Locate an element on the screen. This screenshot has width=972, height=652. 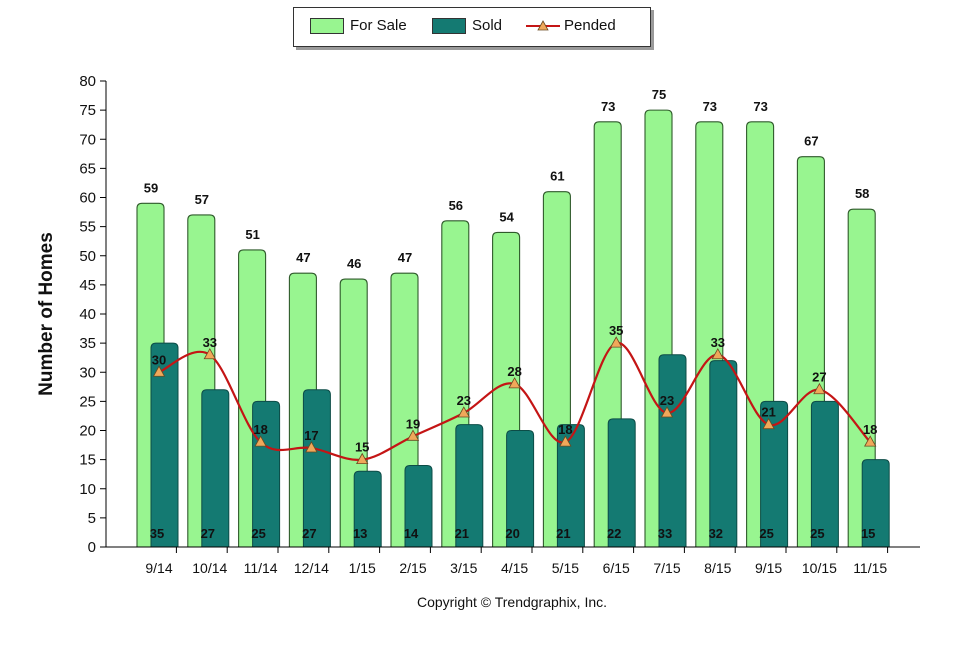
sold-value-label: 22 is located at coordinates (614, 533).